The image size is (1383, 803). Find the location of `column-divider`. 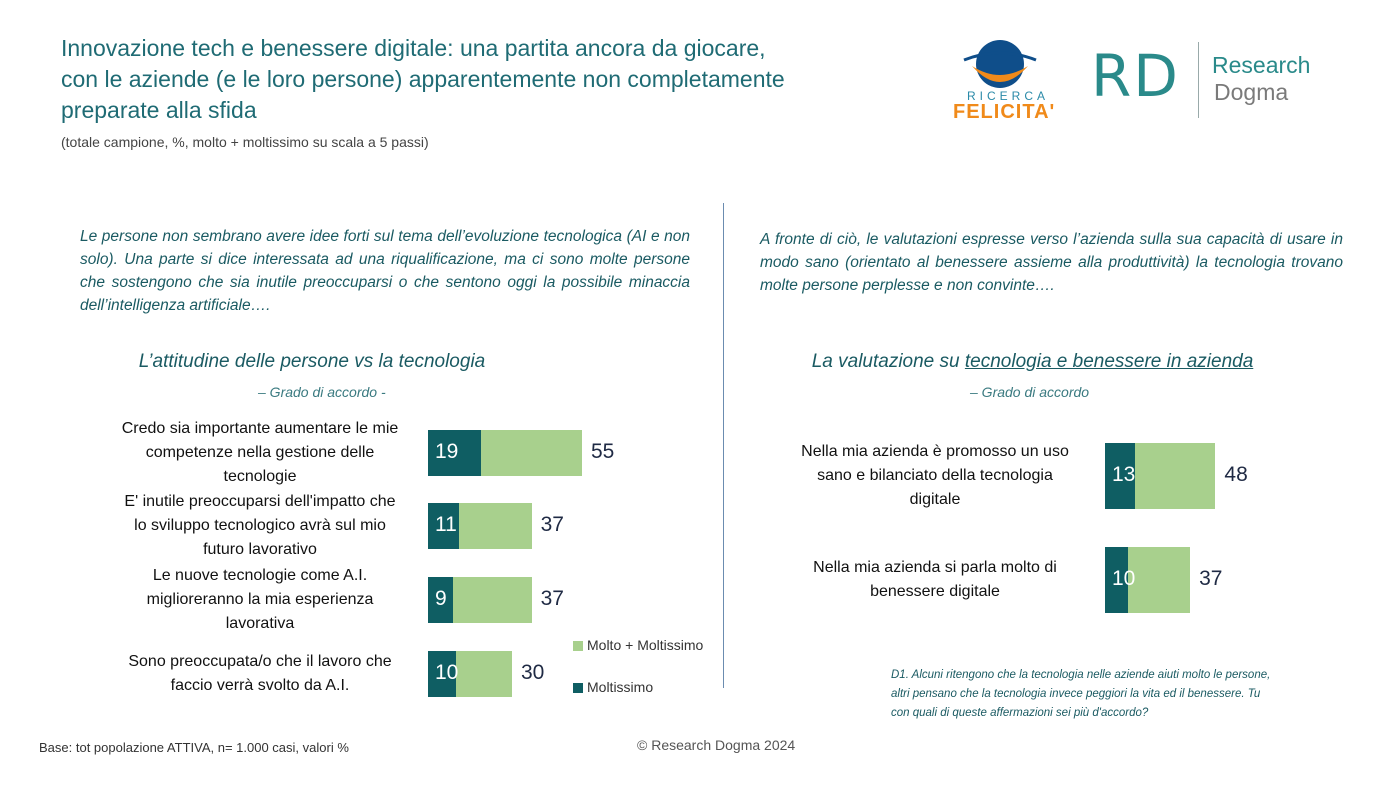

column-divider is located at coordinates (723, 445).